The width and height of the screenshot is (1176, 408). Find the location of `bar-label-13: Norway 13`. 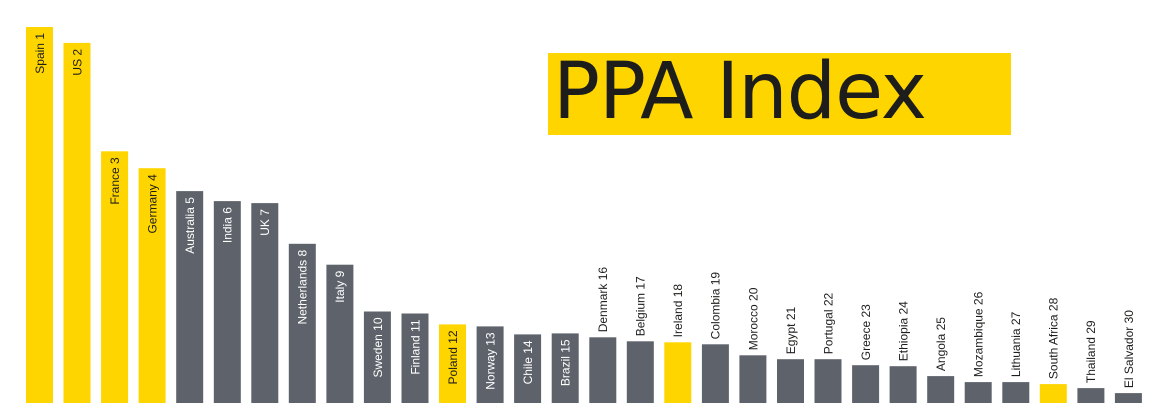

bar-label-13: Norway 13 is located at coordinates (490, 361).